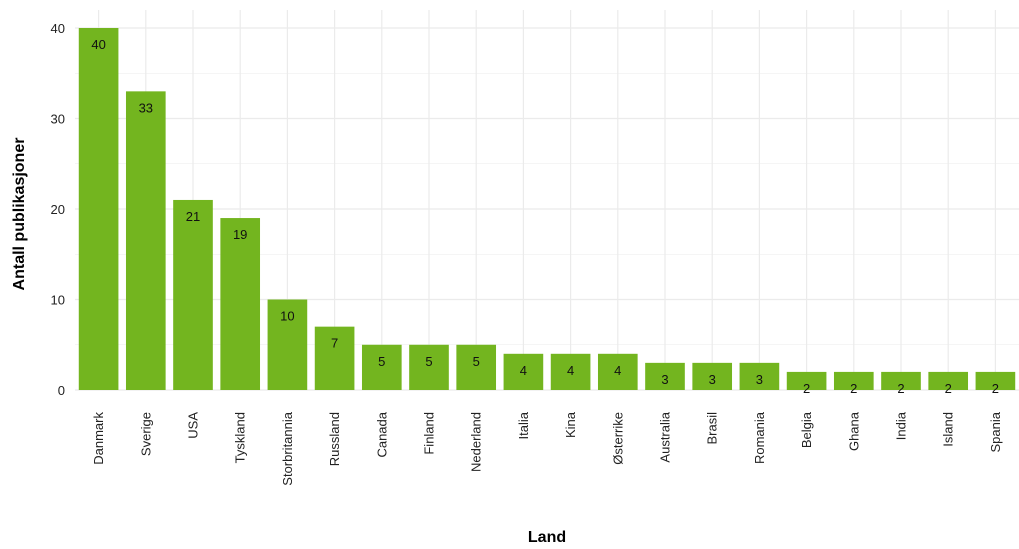 The height and width of the screenshot is (549, 1019). I want to click on y-tick-label: 40, so click(58, 28).